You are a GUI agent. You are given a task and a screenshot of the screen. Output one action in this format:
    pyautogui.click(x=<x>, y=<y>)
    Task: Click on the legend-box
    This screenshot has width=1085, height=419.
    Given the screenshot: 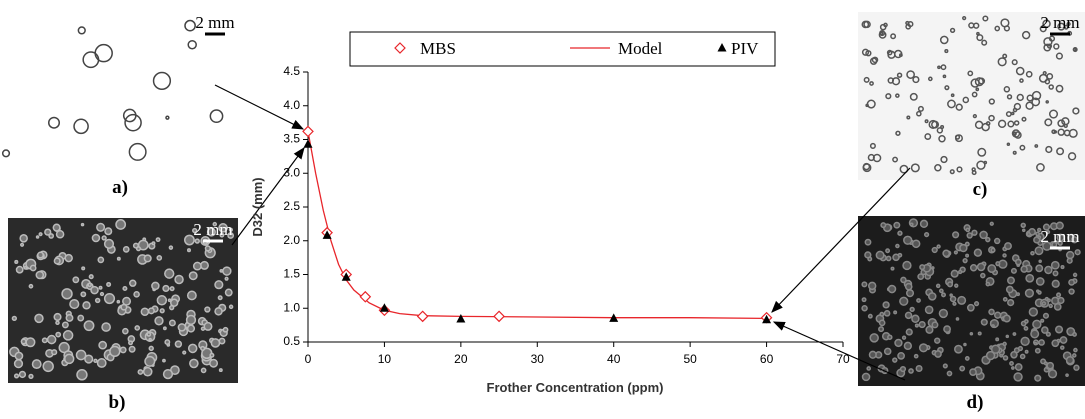 What is the action you would take?
    pyautogui.click(x=562, y=49)
    